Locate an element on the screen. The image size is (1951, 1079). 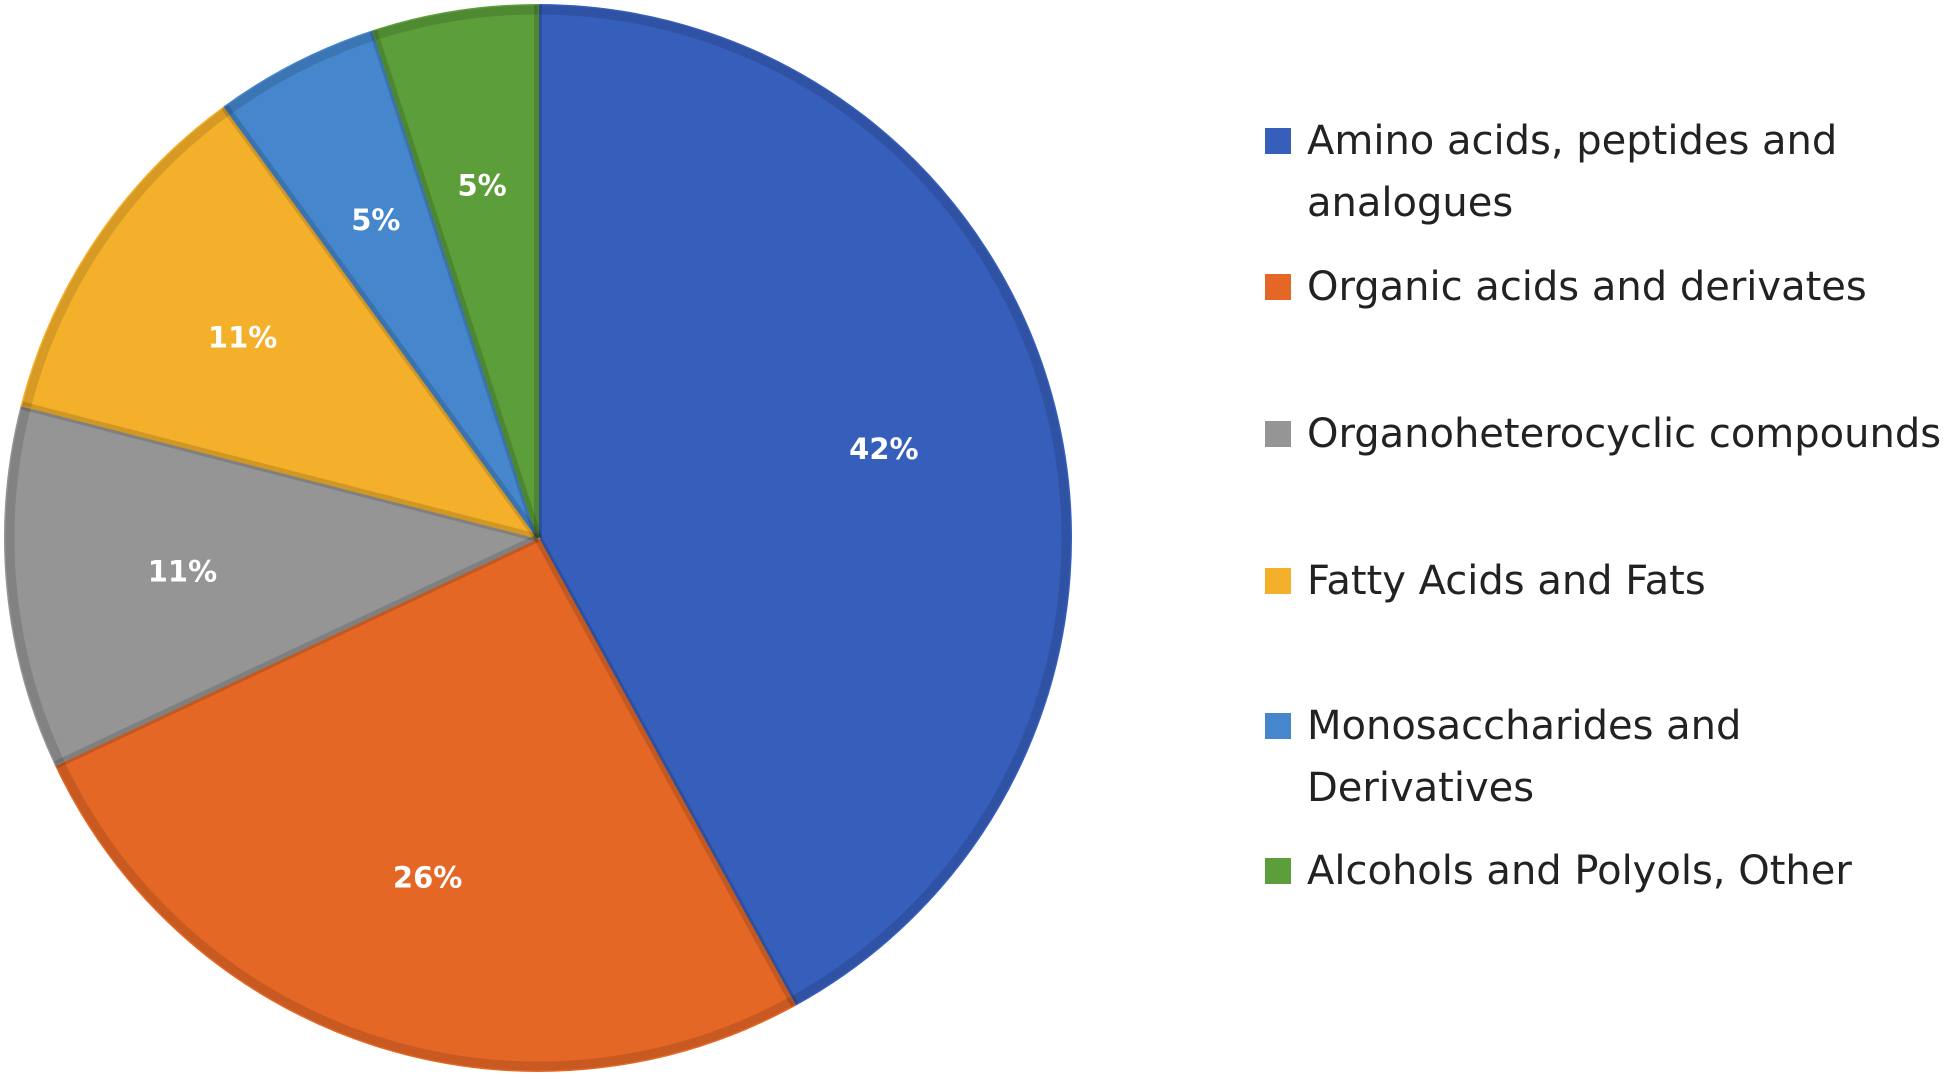
legend-label-fatty-acids: Fatty Acids and Fats is located at coordinates (1506, 581).